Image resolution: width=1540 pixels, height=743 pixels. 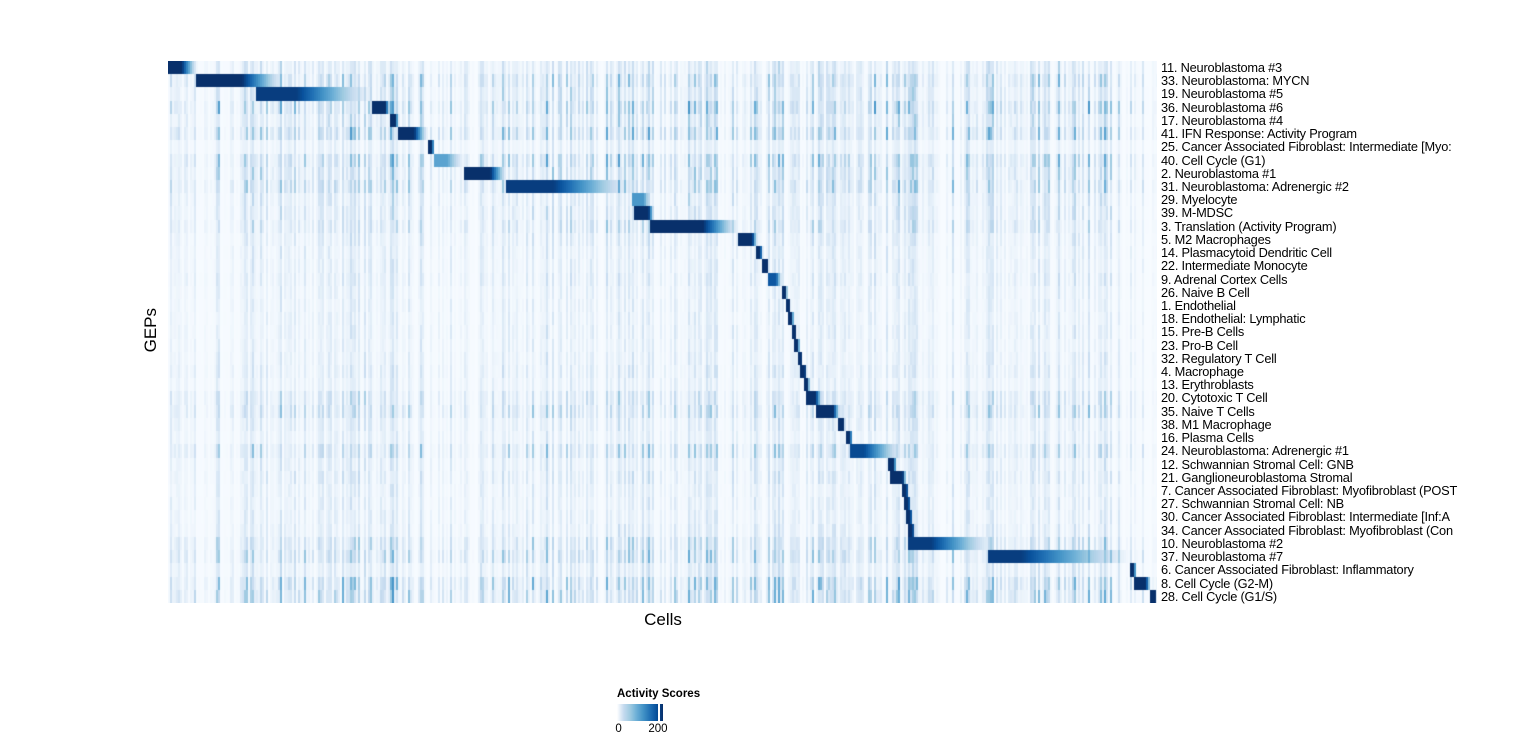 What do you see at coordinates (1199, 345) in the screenshot?
I see `gep-row-label: 23. Pro-B Cell` at bounding box center [1199, 345].